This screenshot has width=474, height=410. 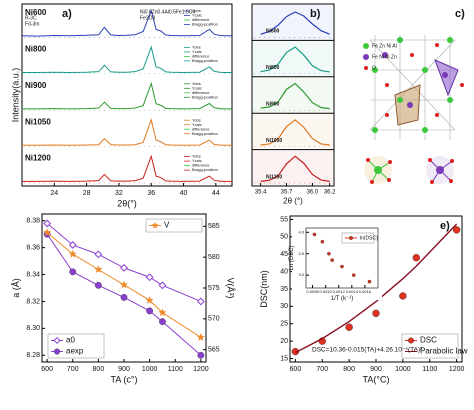 I want to click on y2-axis-label: V(Å³), so click(x=230, y=288).